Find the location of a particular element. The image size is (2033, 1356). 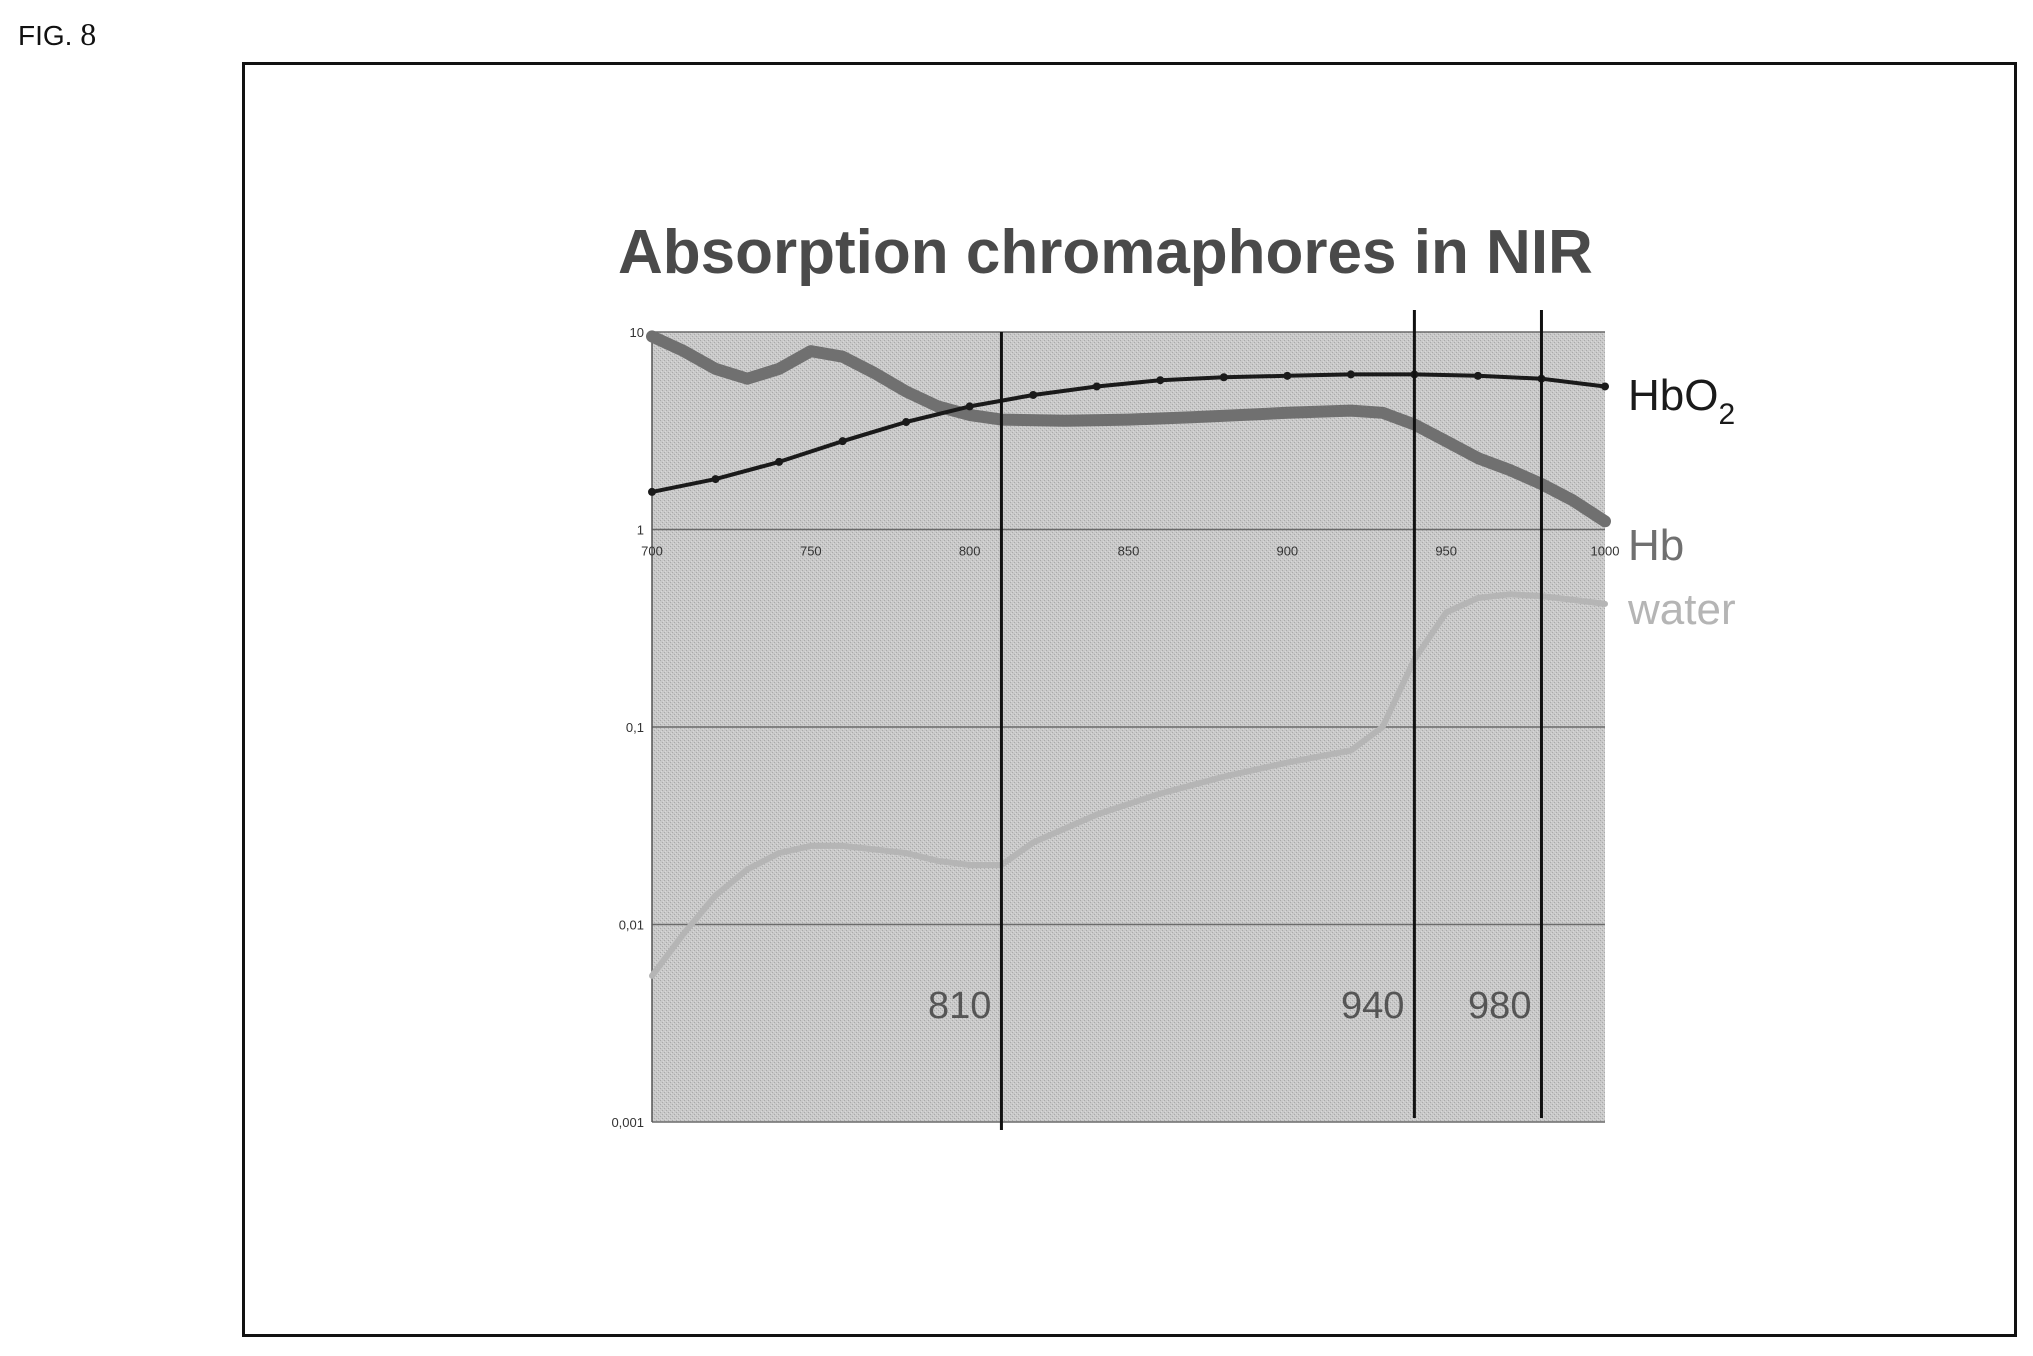

series-label-hb: Hb is located at coordinates (1656, 545).